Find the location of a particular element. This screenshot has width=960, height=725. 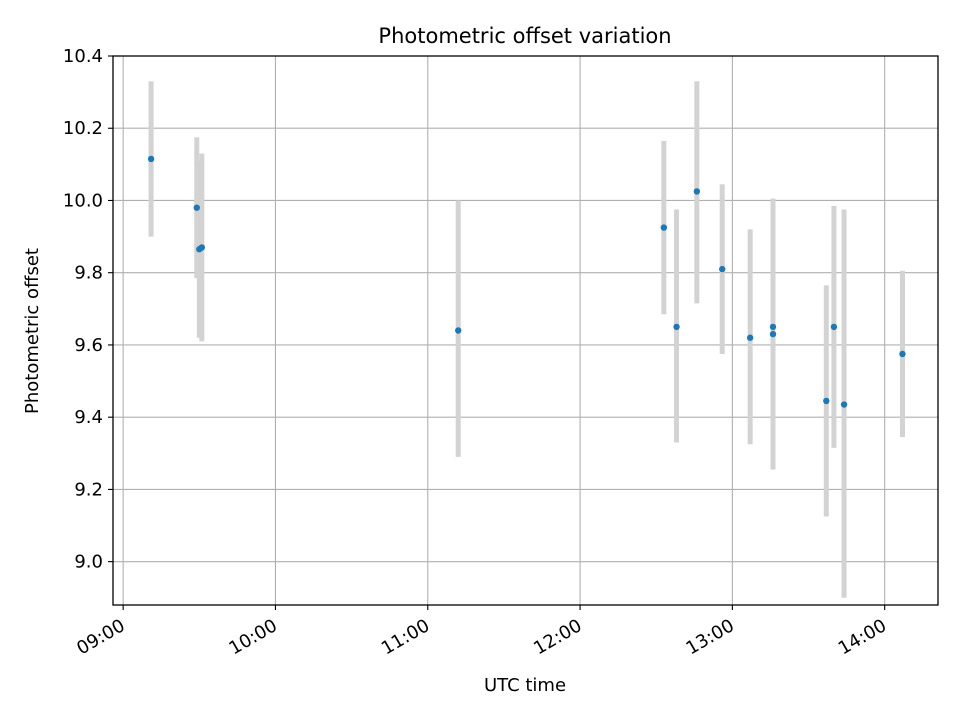

y-tick-label: 9.4 is located at coordinates (88, 417).